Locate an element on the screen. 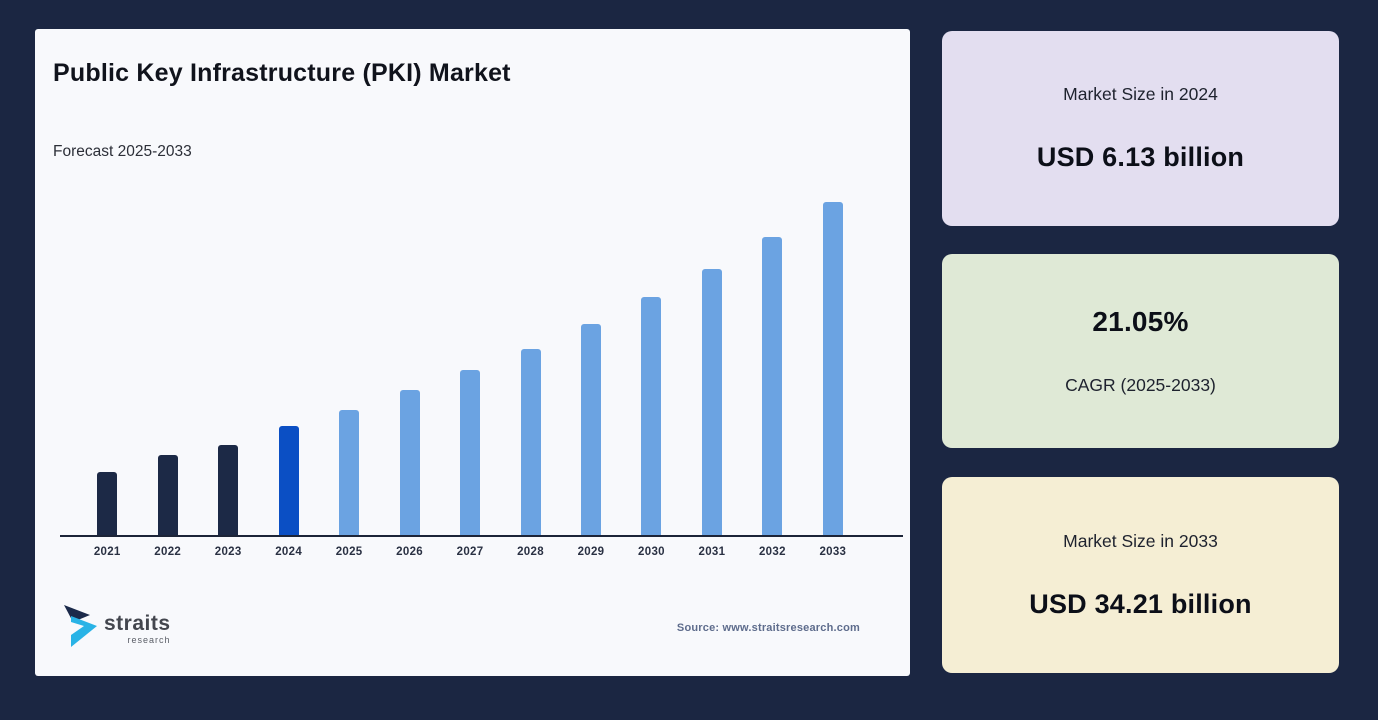 The image size is (1378, 720). bar-column-2032 is located at coordinates (772, 386).